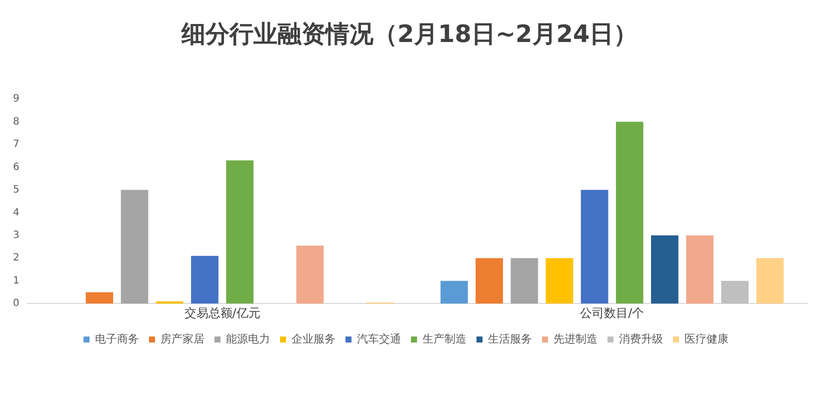  Describe the element at coordinates (16, 212) in the screenshot. I see `y-tick-label: 4` at that location.